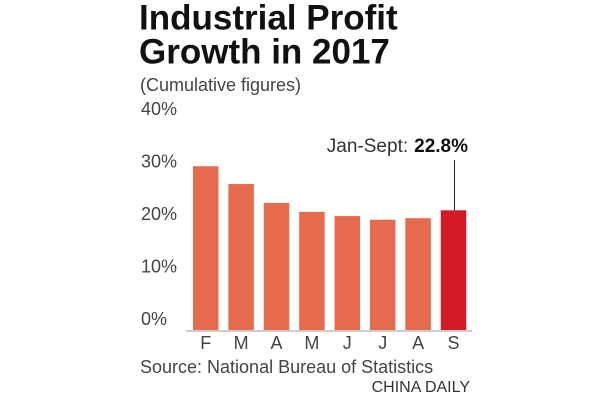  I want to click on y-tick-label: 40%, so click(159, 109).